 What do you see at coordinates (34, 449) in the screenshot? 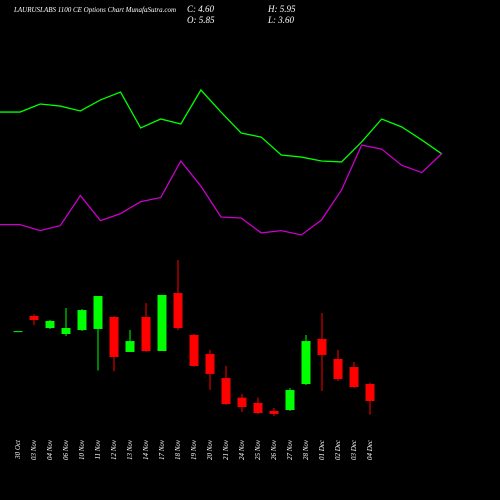
I see `x-tick-label: 03 Nov` at bounding box center [34, 449].